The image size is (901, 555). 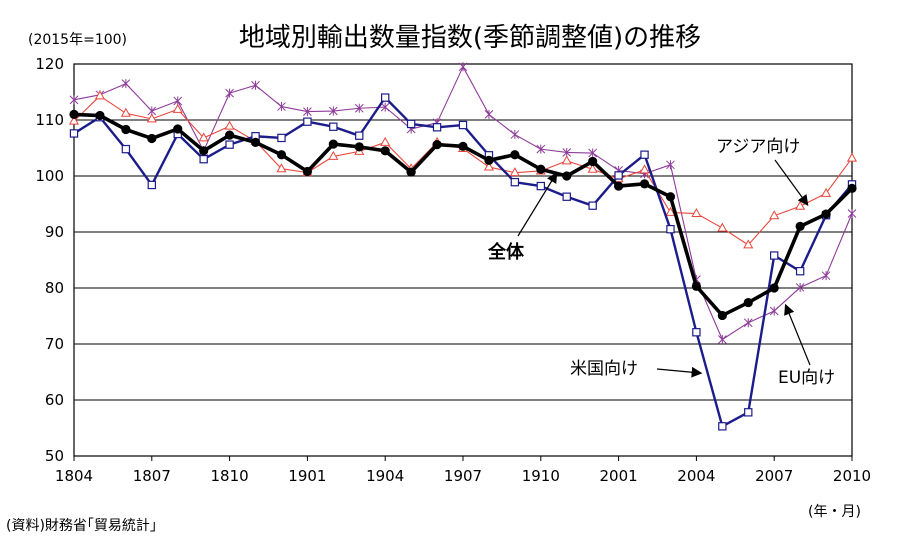 I want to click on label-asia: アジア向け, so click(x=758, y=147).